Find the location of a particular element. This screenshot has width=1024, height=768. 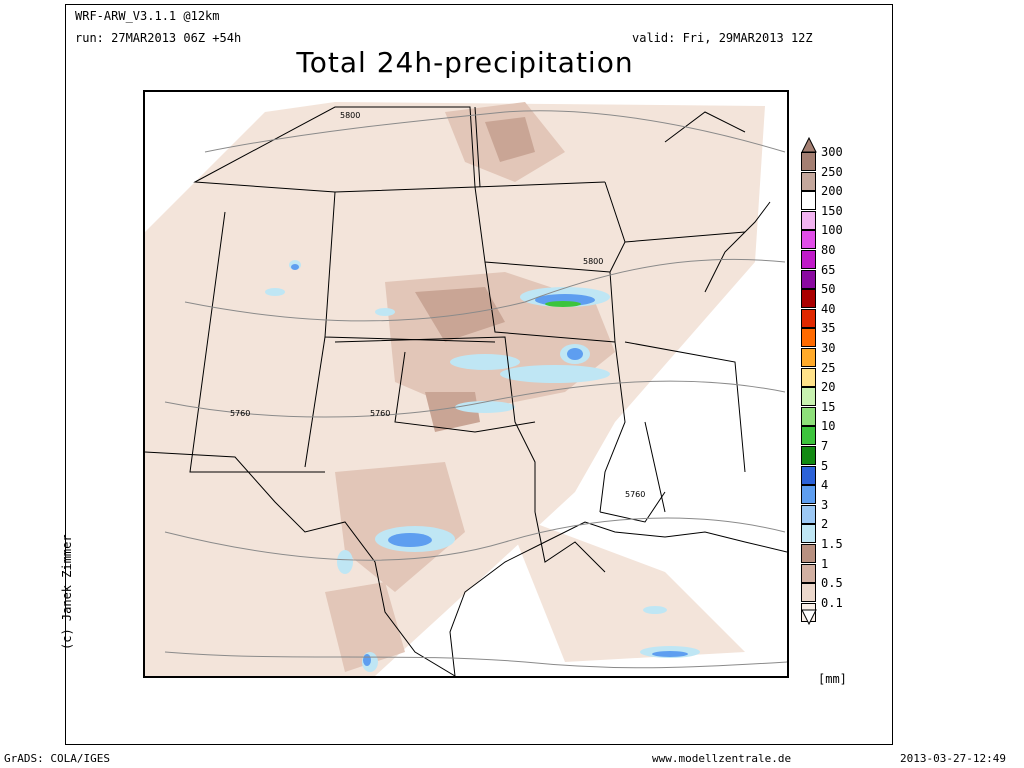

map-title: Total 24h-precipitation is located at coordinates (465, 62).